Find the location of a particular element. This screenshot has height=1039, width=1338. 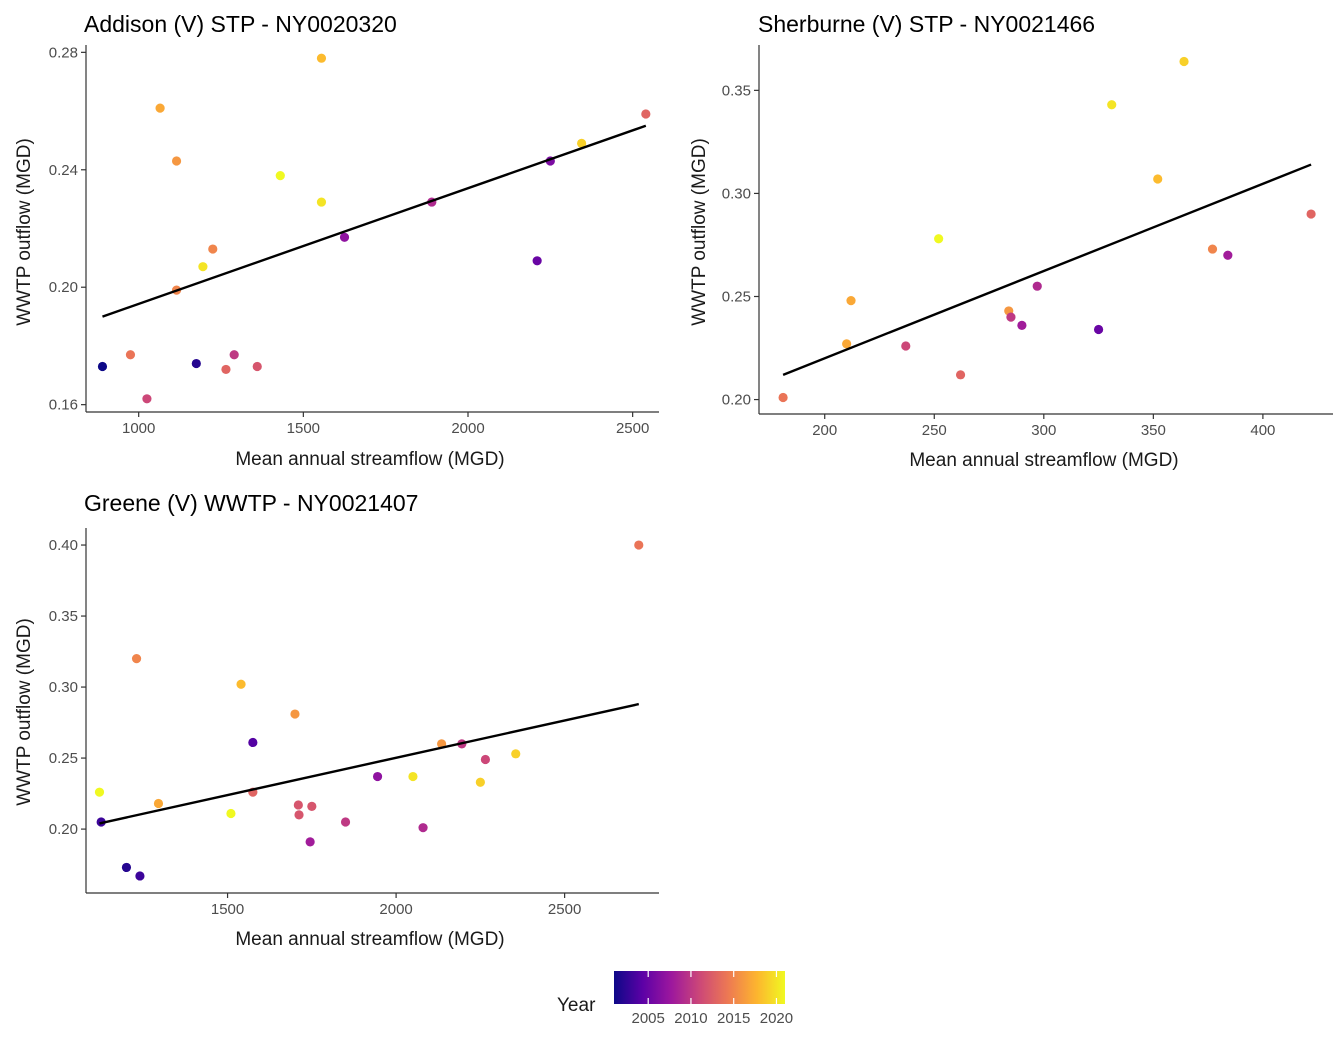

panel-title: Sherburne (V) STP - NY0021466 is located at coordinates (926, 24).